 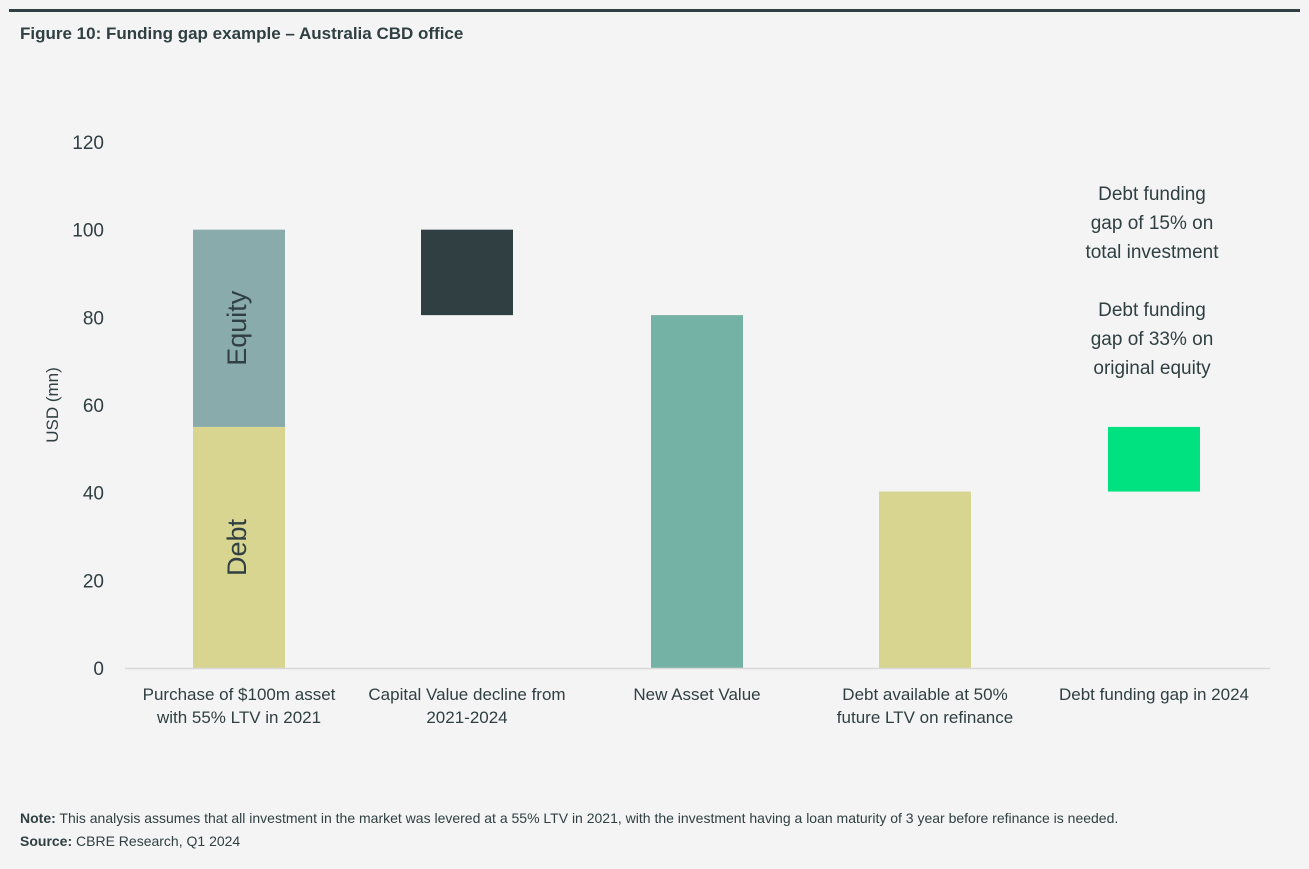 I want to click on source-line: Source: CBRE Research, Q1 2024, so click(x=130, y=841).